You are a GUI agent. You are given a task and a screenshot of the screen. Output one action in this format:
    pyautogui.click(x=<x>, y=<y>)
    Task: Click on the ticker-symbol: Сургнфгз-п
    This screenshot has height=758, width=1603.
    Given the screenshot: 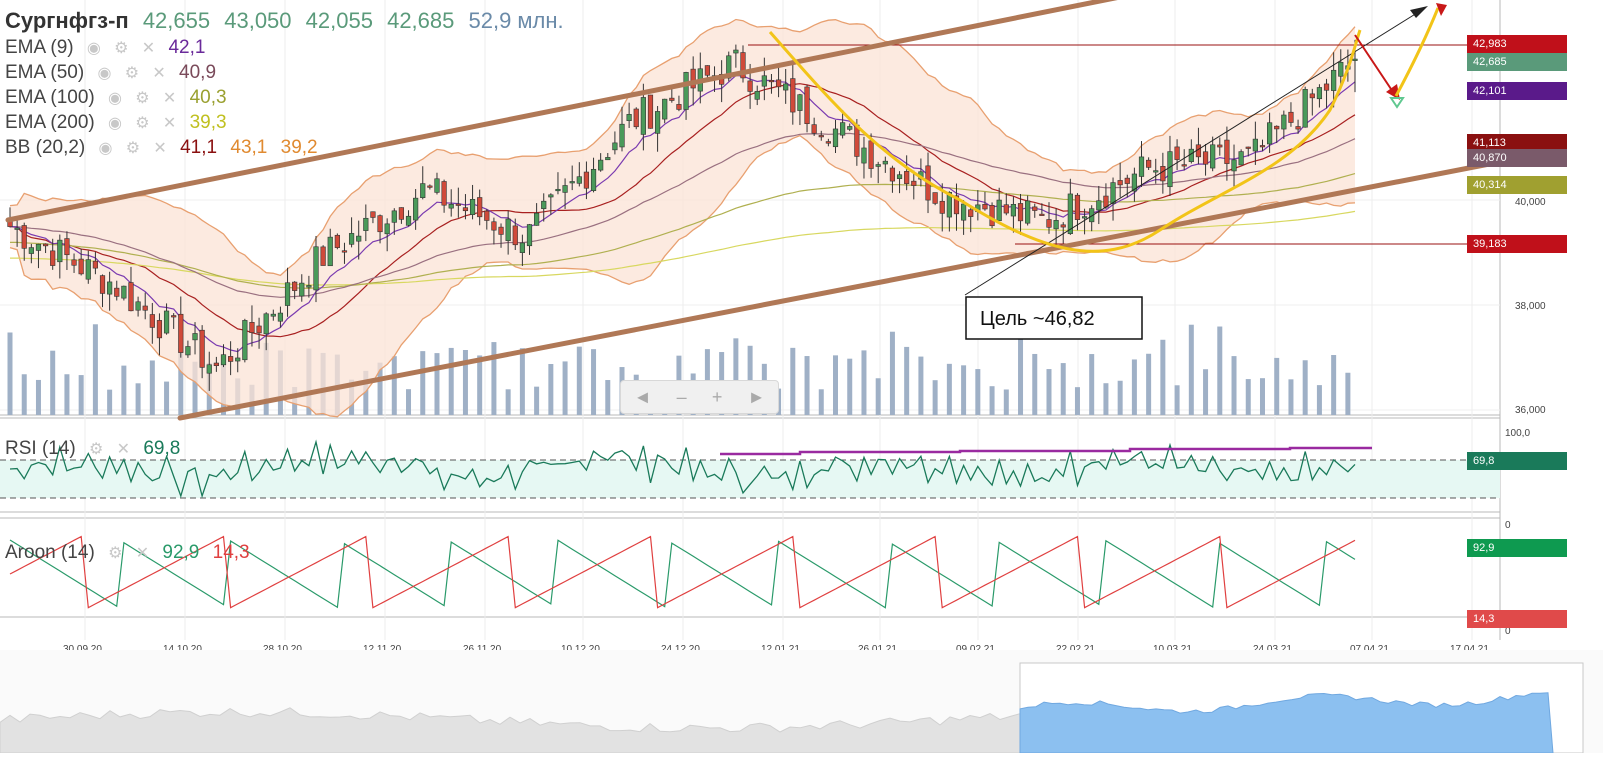 What is the action you would take?
    pyautogui.click(x=67, y=20)
    